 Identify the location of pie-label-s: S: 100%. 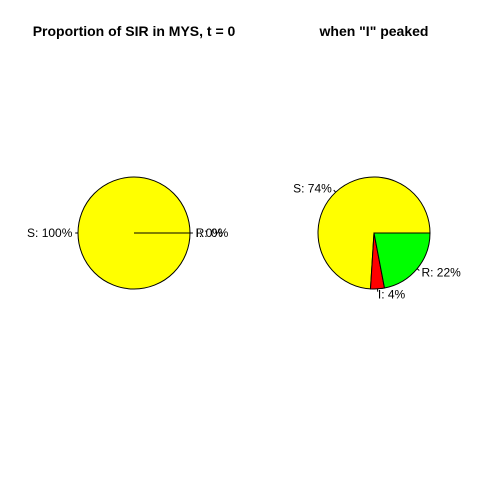
(50, 233).